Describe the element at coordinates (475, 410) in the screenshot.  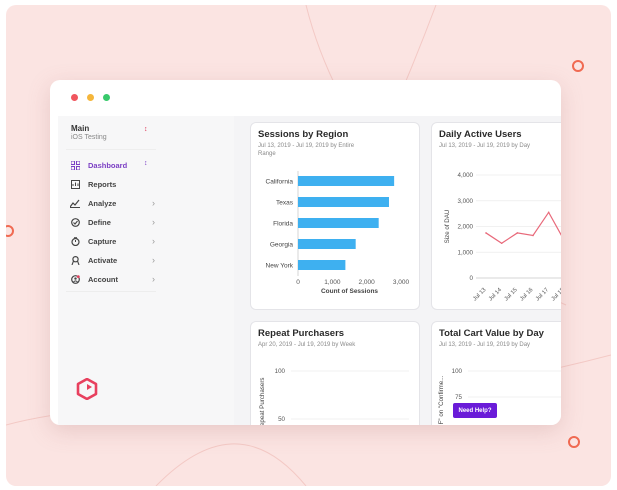
I see `need-help-button: Need Help?` at that location.